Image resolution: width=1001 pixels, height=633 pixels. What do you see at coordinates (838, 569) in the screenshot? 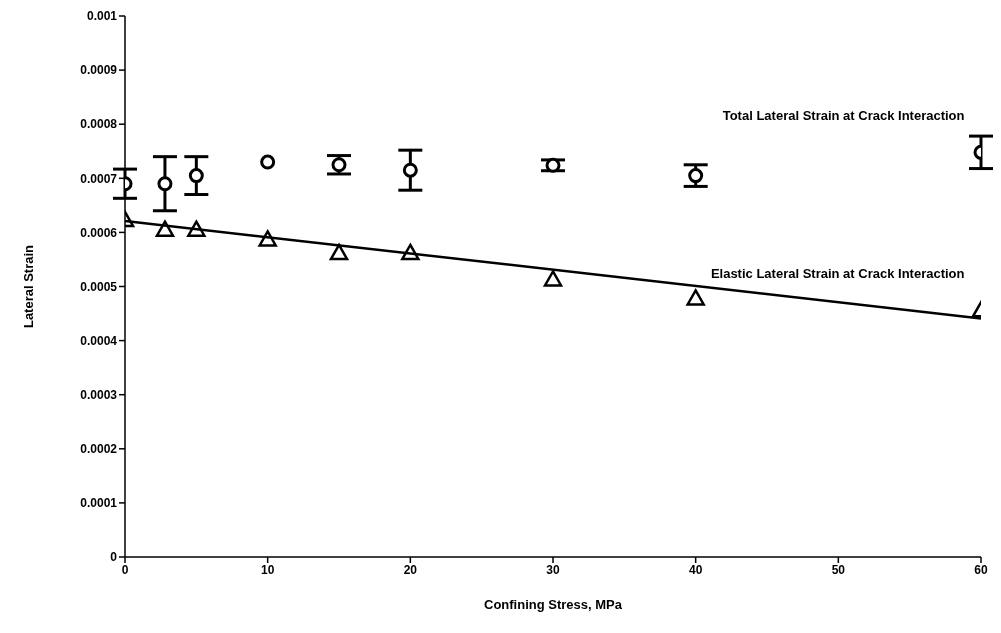
I see `x-tick-label: 50` at bounding box center [838, 569].